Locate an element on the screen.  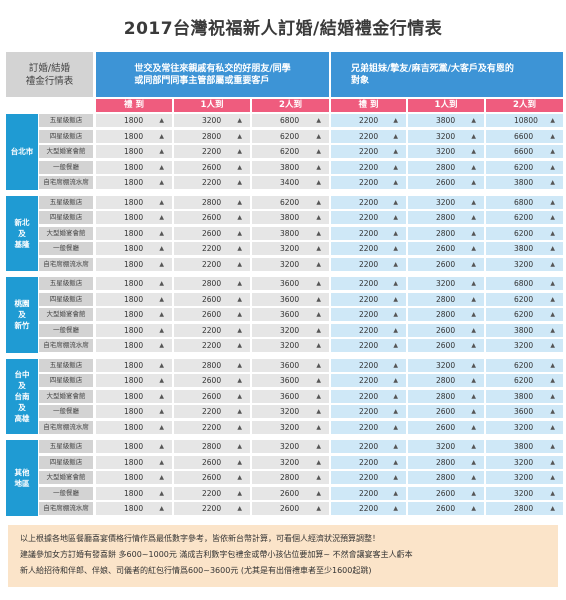
group-header-close-relations: 世交及常往來親戚有私交的好朋友/同學 或同部門同事主管部屬或重要客戶 is located at coordinates (212, 74).